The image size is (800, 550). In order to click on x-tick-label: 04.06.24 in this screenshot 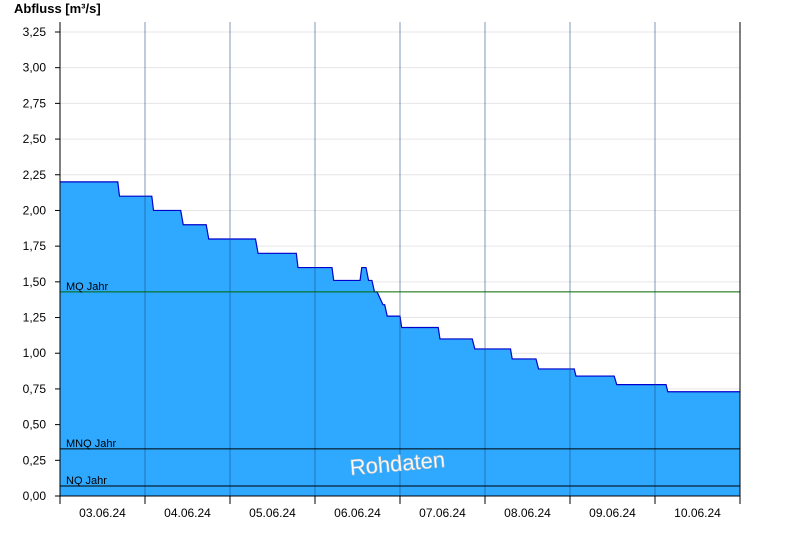, I will do `click(187, 513)`.